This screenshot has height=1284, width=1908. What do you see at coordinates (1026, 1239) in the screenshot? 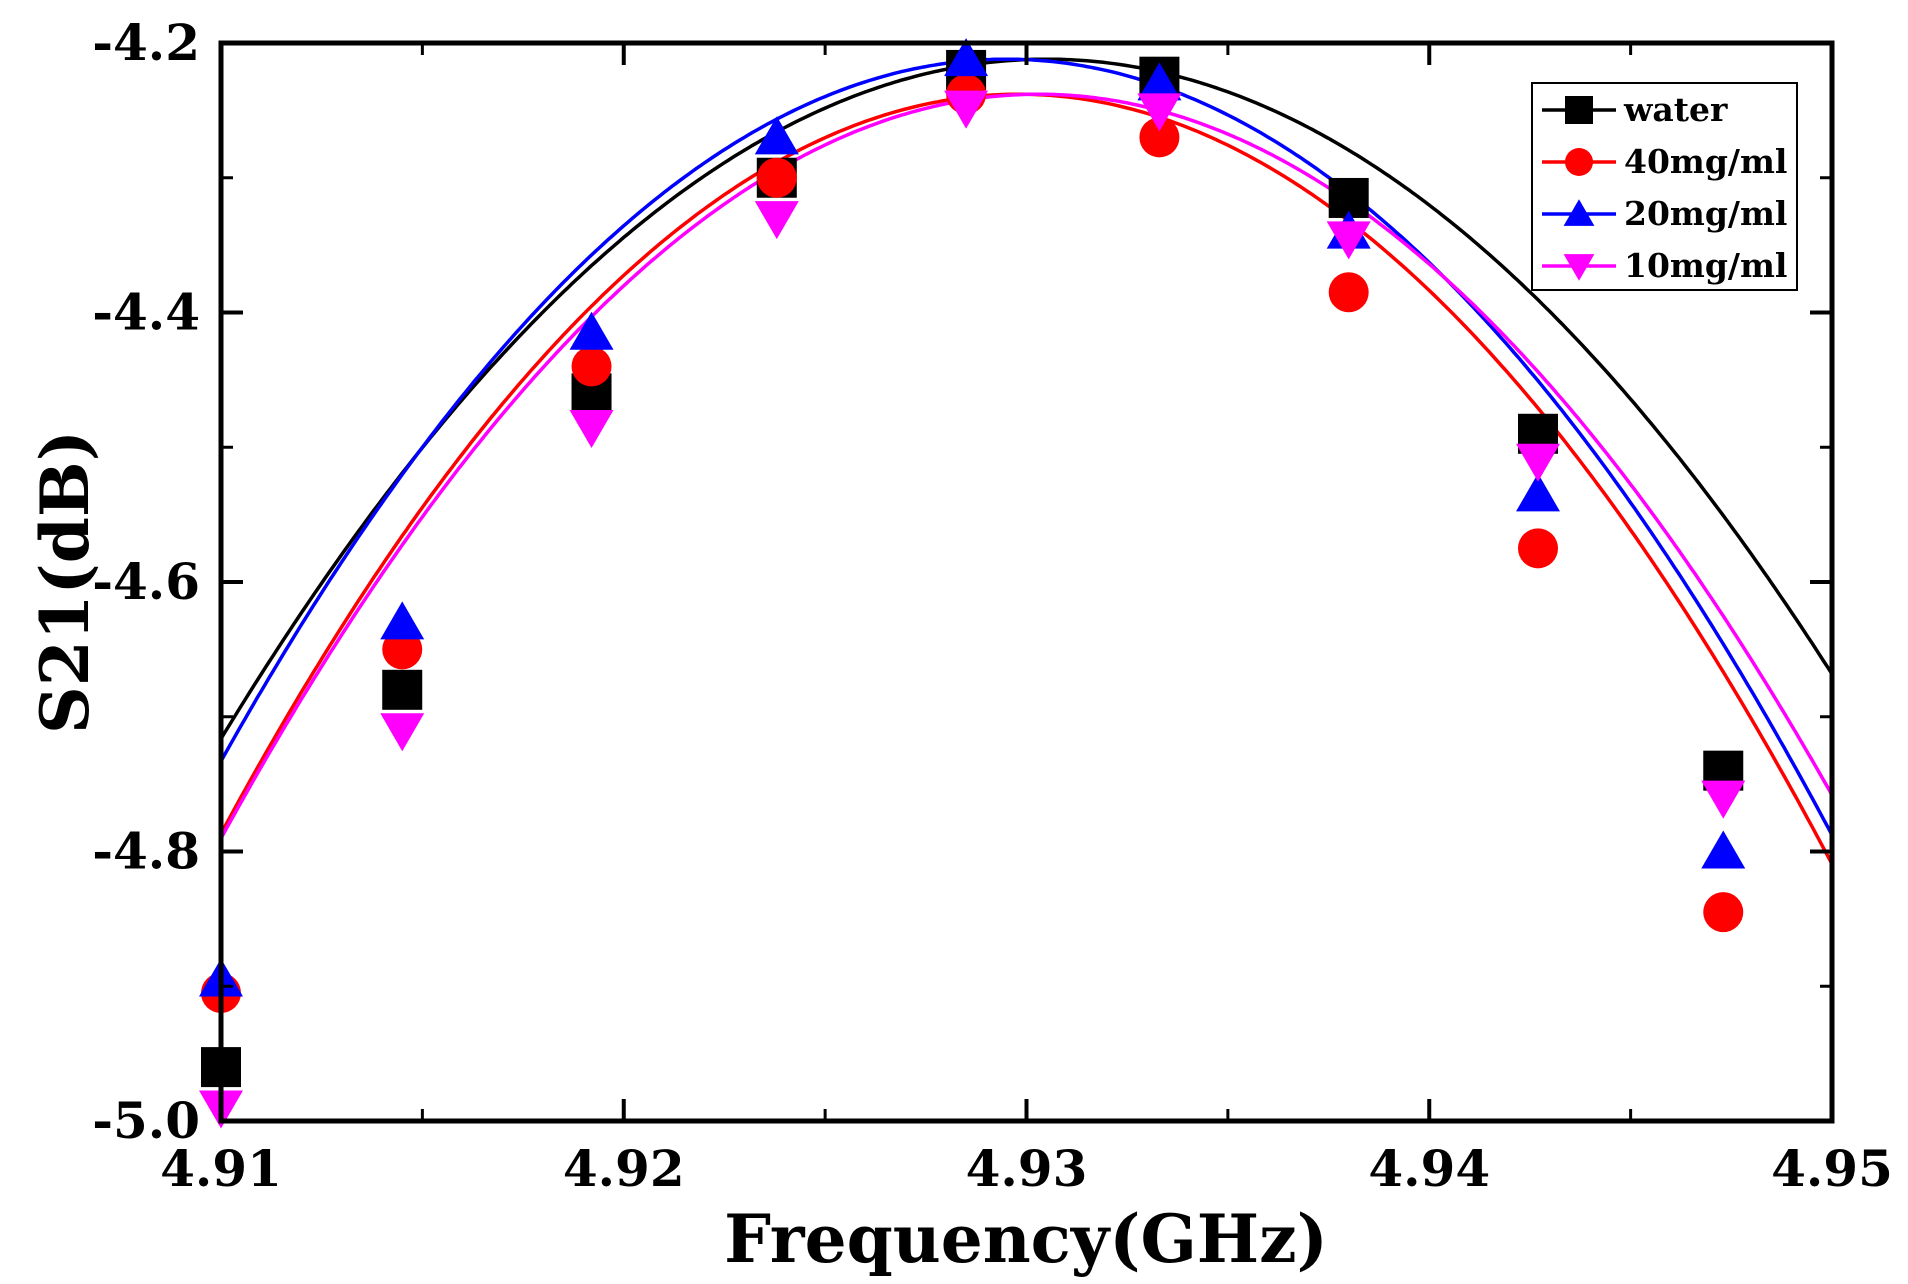
I see `x-axis-title: Frequency(GHz)` at bounding box center [1026, 1239].